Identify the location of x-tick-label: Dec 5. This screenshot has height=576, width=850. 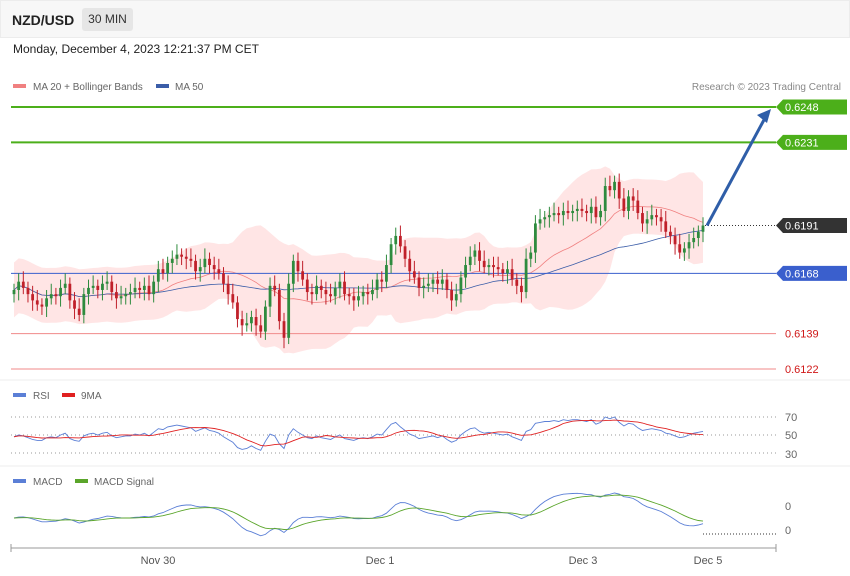
(708, 561).